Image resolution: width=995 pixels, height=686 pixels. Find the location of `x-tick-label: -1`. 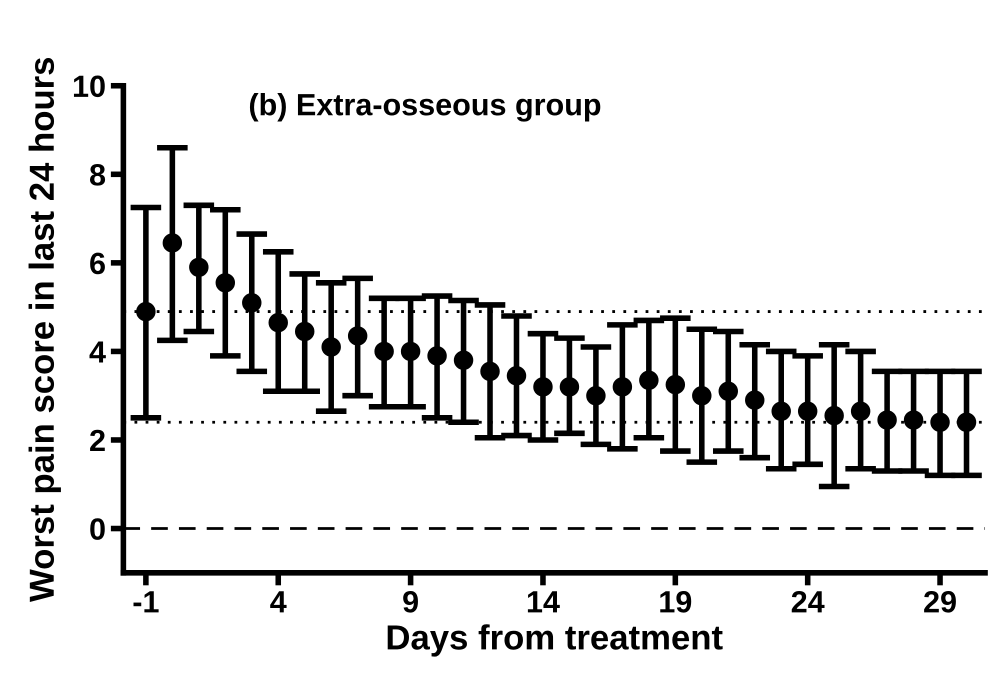

x-tick-label: -1 is located at coordinates (146, 601).